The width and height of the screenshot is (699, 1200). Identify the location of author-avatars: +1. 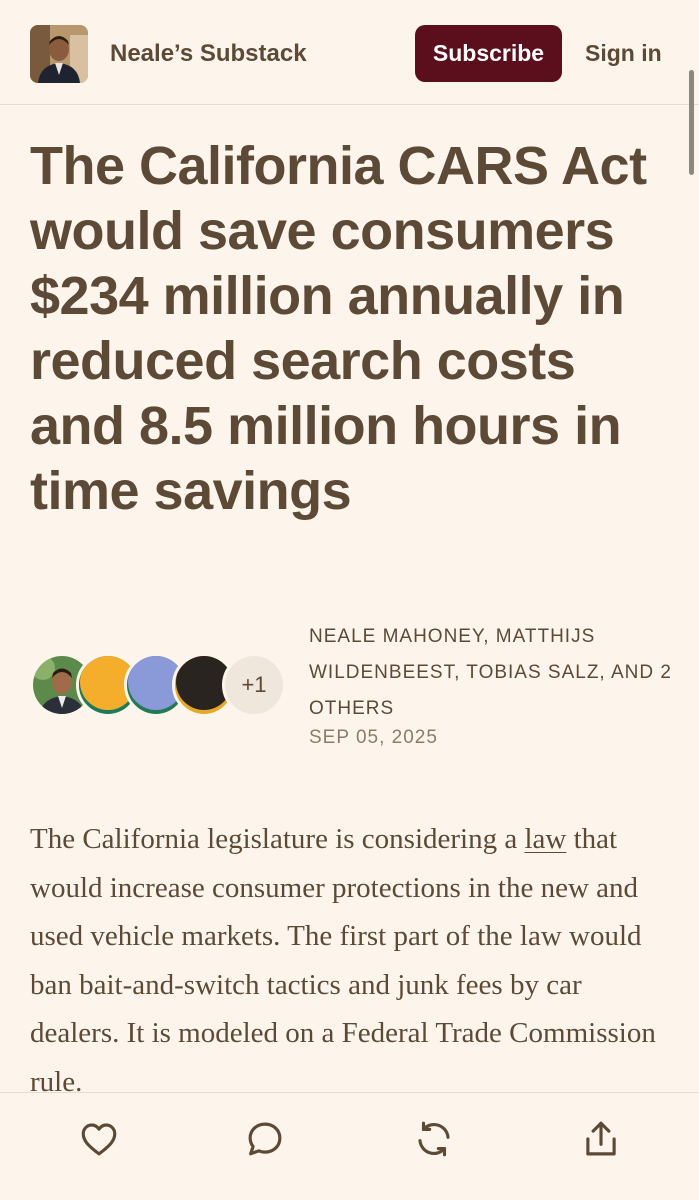
(160, 685).